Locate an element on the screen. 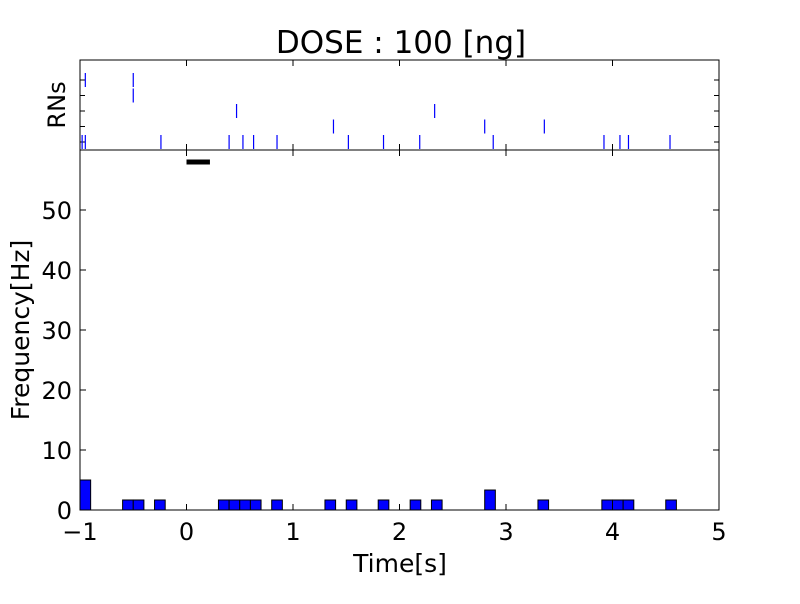 Image resolution: width=800 pixels, height=604 pixels. x-tick-label: 5 is located at coordinates (718, 532).